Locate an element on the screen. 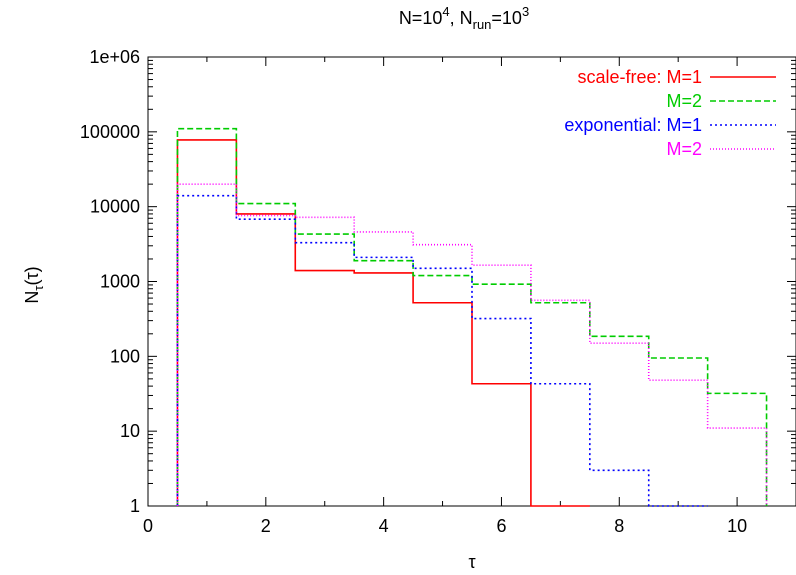 This screenshot has height=575, width=796. x-tick-label: 2 is located at coordinates (266, 526).